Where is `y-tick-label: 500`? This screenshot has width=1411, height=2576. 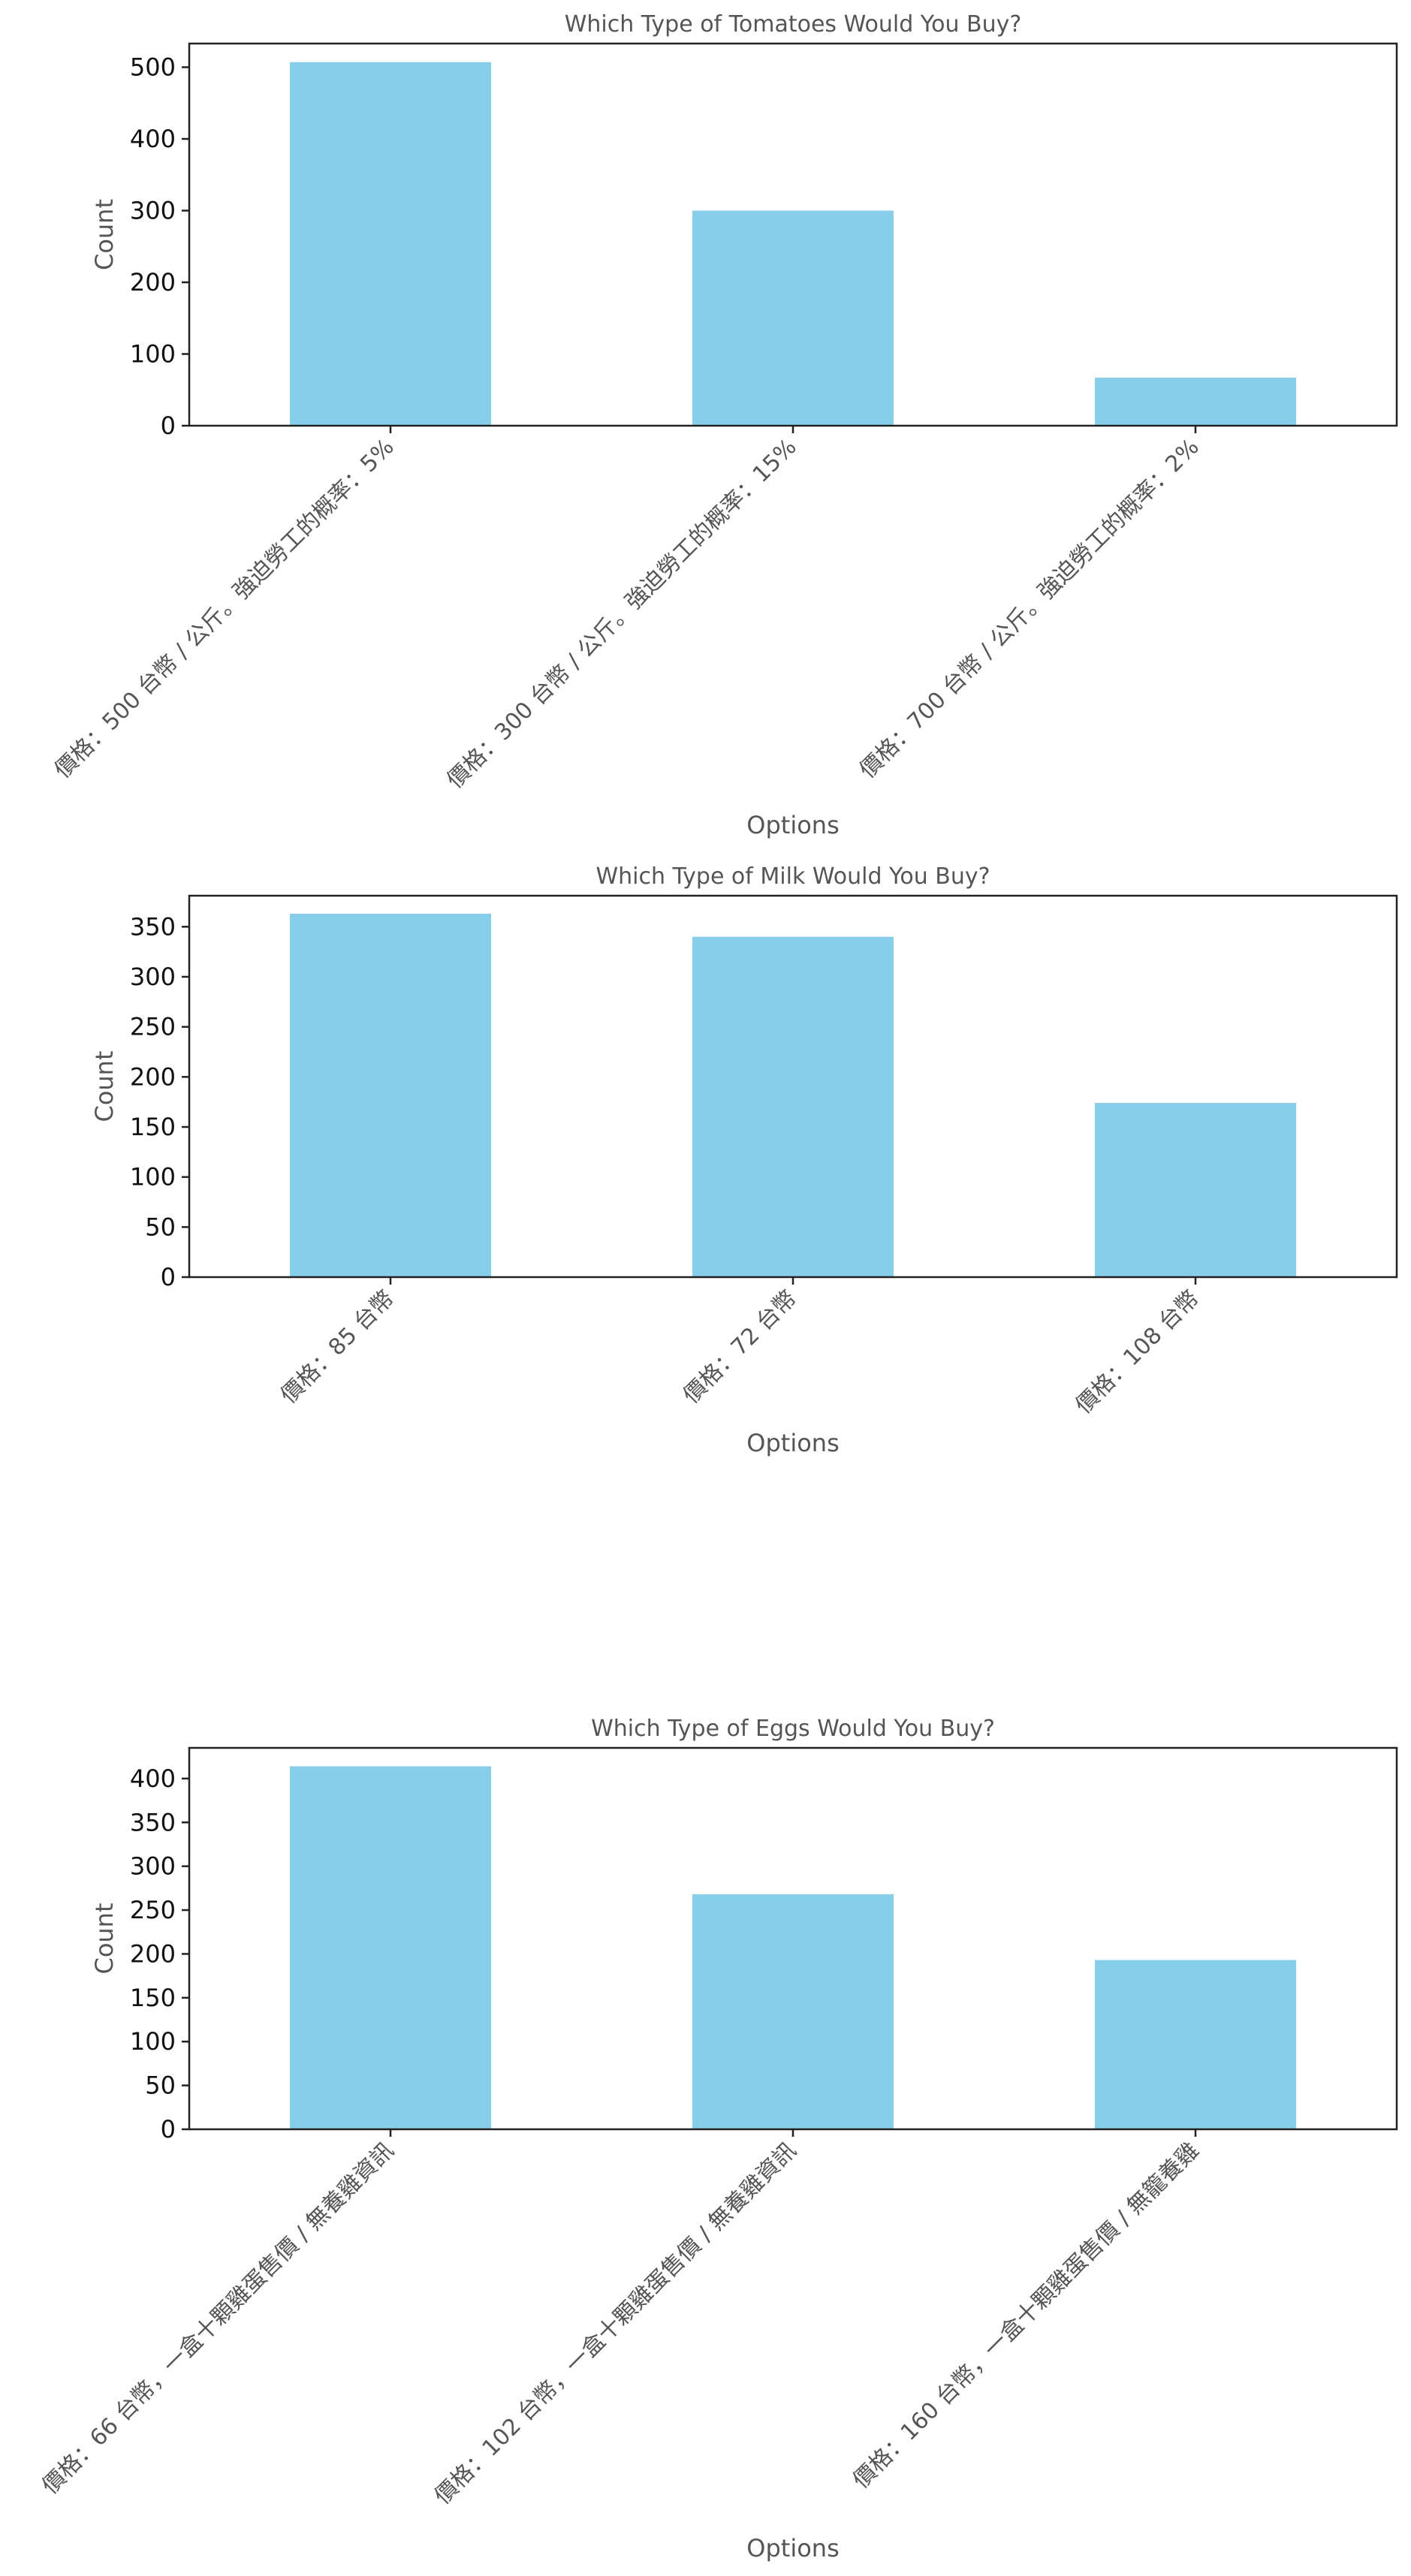
y-tick-label: 500 is located at coordinates (153, 67).